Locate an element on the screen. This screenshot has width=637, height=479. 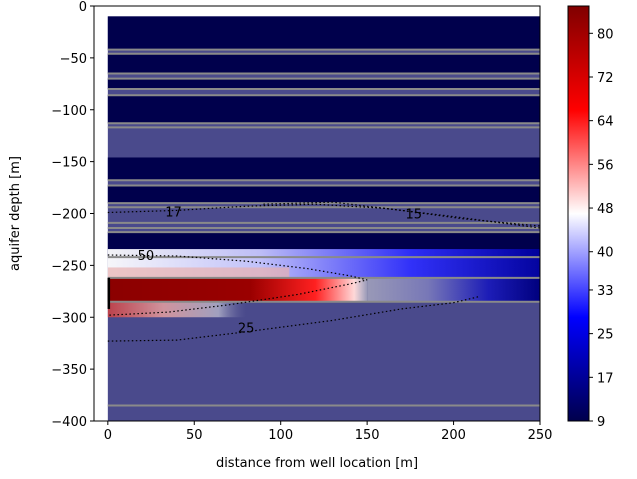
colorbar-tick-label: 72 is located at coordinates (605, 78).